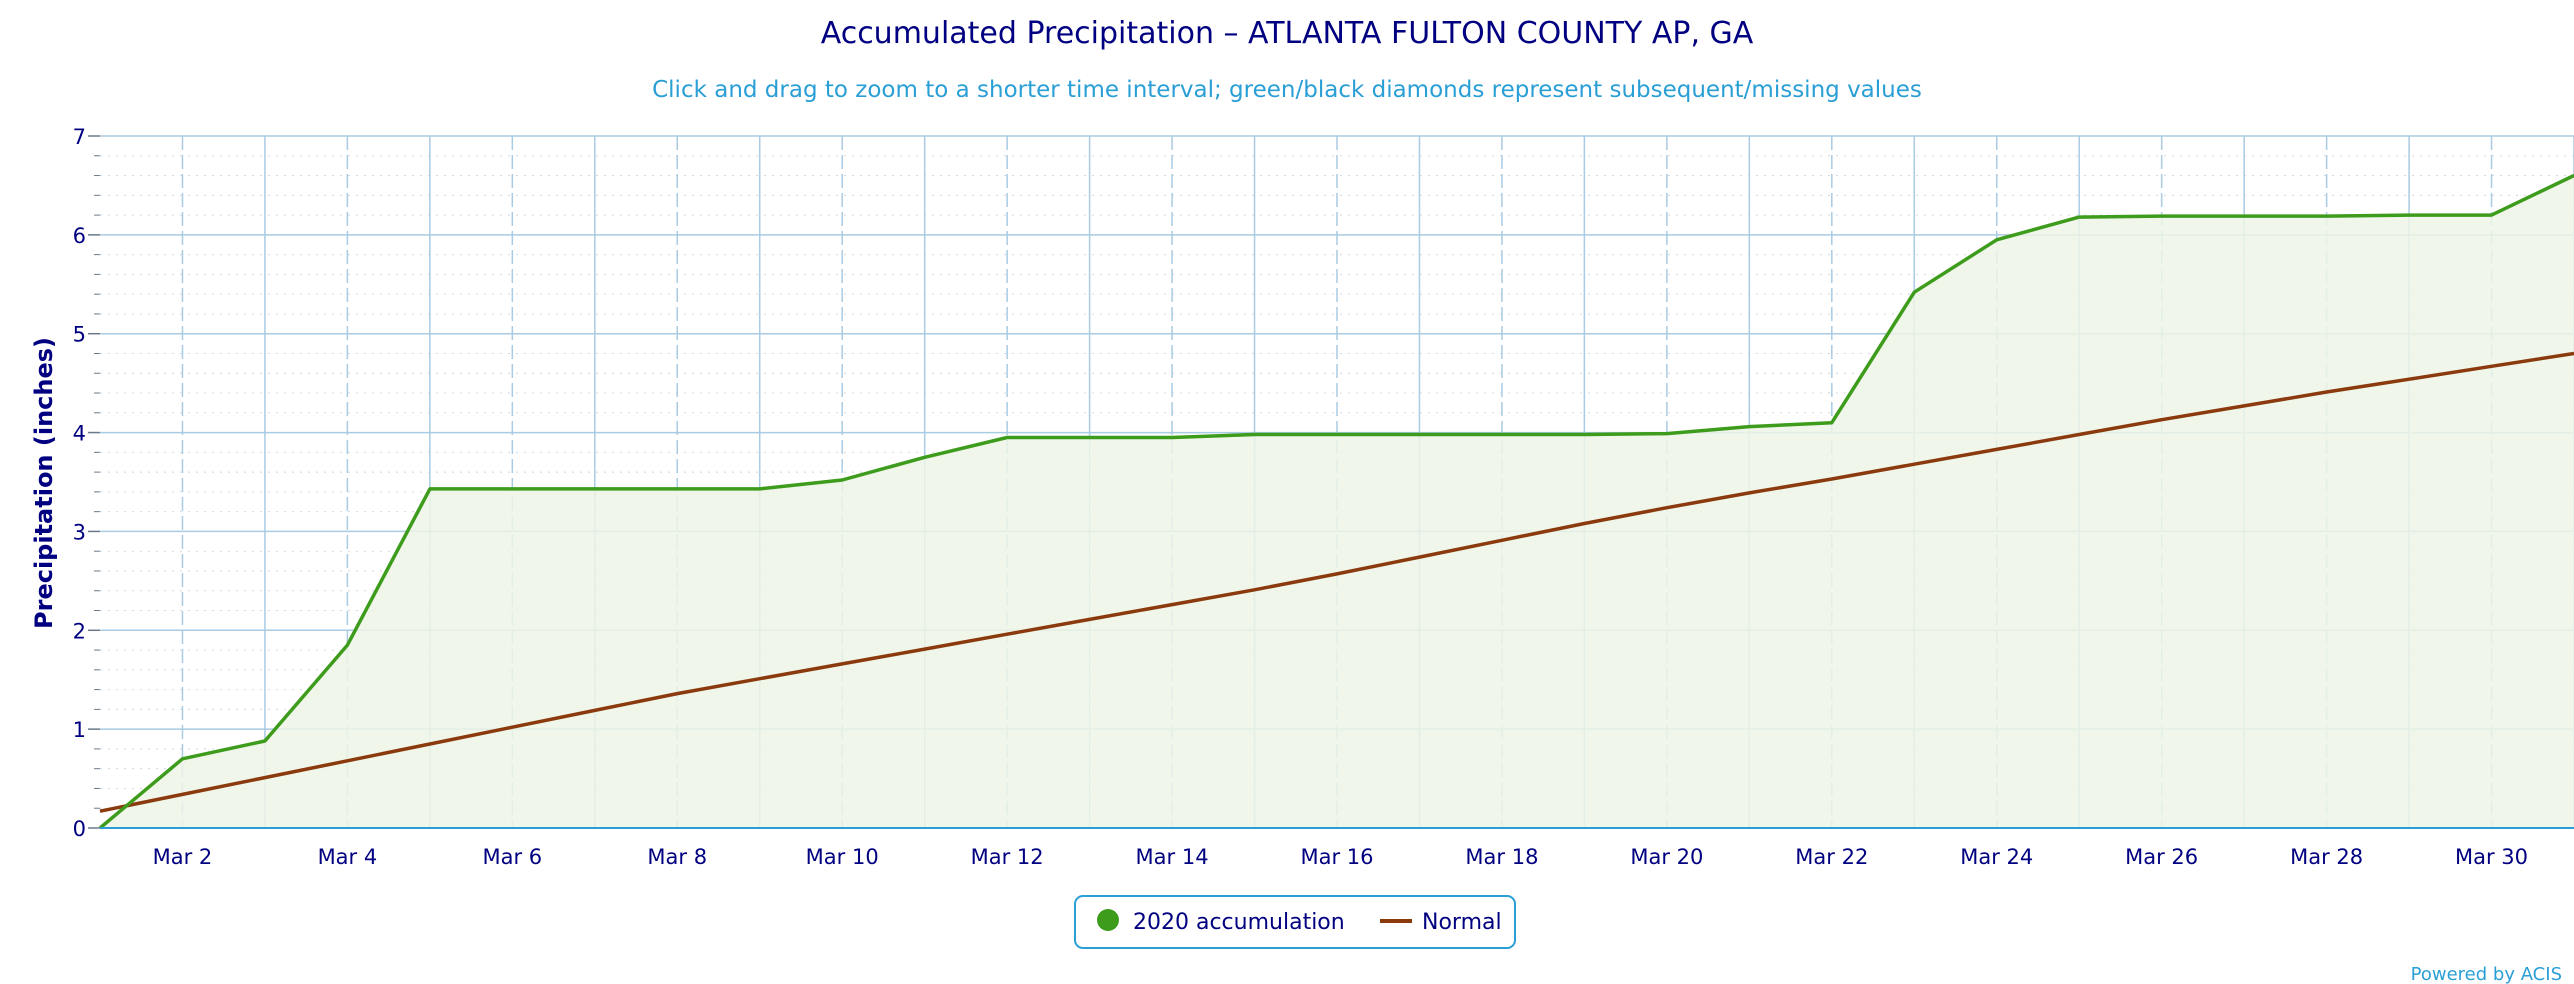  What do you see at coordinates (1996, 857) in the screenshot?
I see `x-tick-label: Mar 24` at bounding box center [1996, 857].